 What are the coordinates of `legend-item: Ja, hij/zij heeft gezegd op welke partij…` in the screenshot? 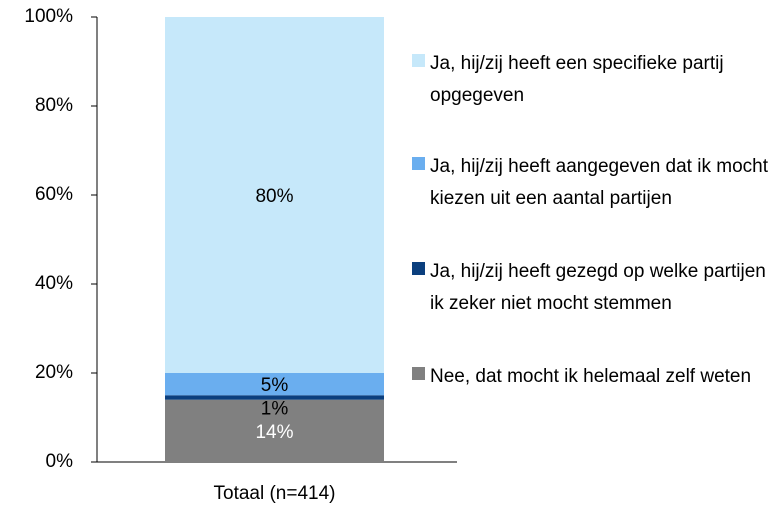 It's located at (594, 287).